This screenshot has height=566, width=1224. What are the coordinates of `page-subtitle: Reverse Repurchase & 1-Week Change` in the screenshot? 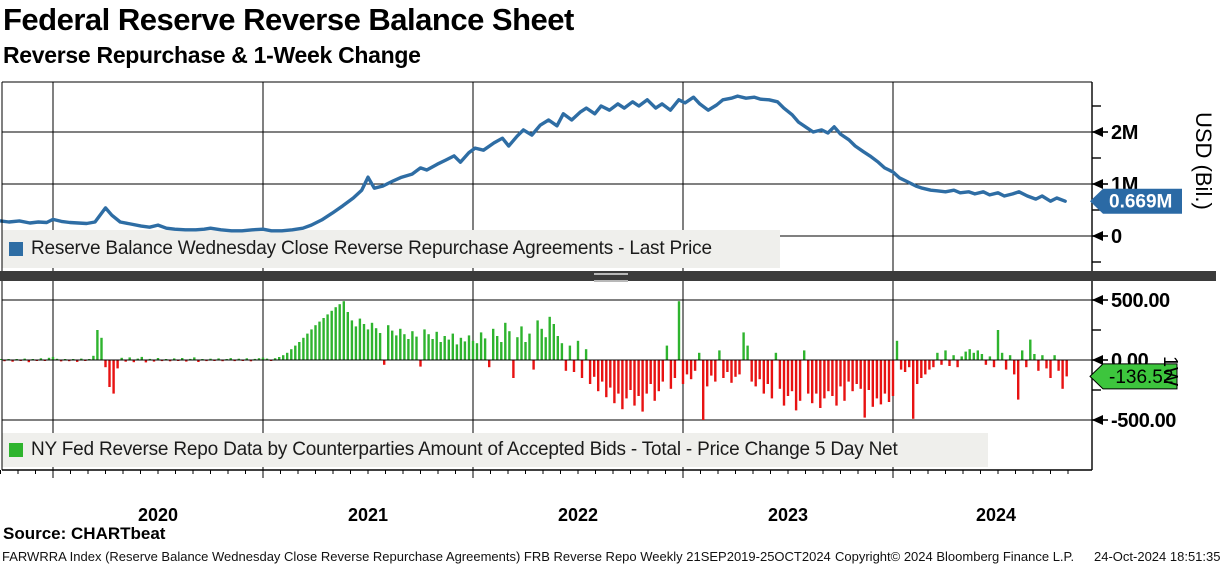 It's located at (212, 55).